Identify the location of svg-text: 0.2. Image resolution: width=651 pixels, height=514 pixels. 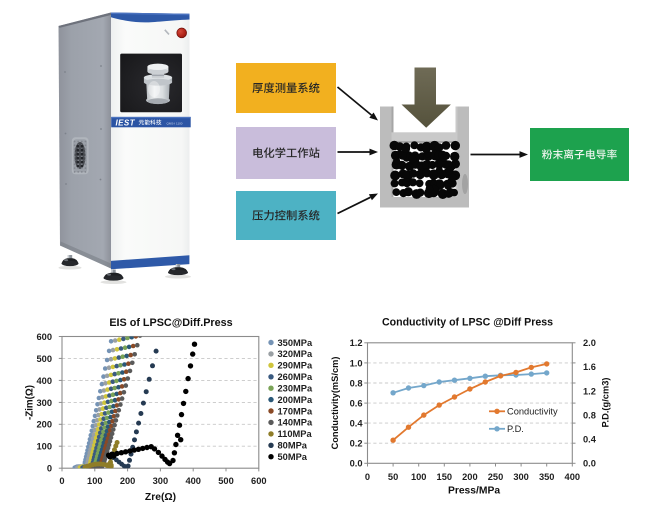
(356, 444).